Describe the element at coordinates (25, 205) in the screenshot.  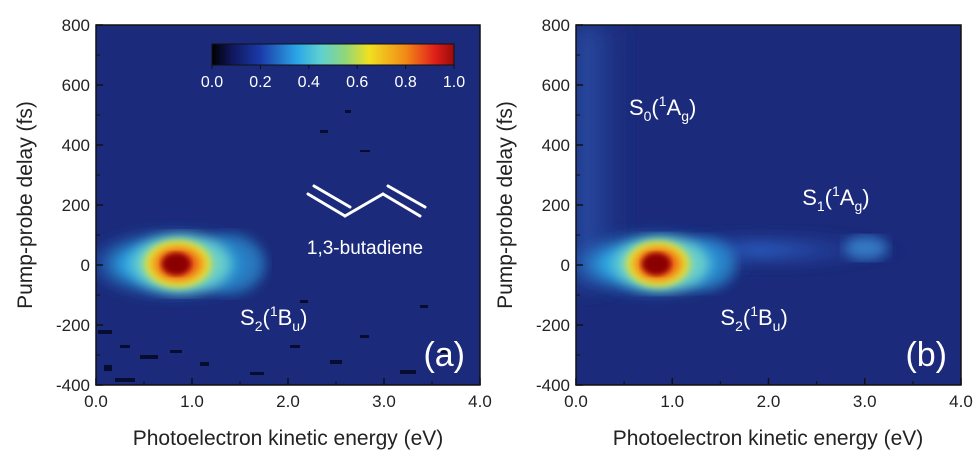
I see `y-axis-label-a: Pump-probe delay (fs)` at that location.